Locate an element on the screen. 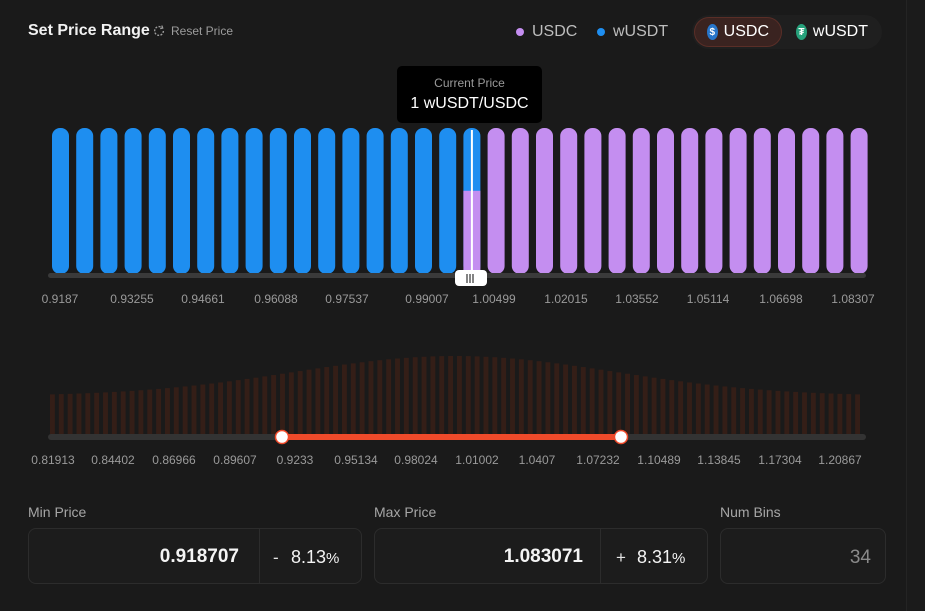 The height and width of the screenshot is (611, 925). axis-tick-label: 1.06698 is located at coordinates (781, 299).